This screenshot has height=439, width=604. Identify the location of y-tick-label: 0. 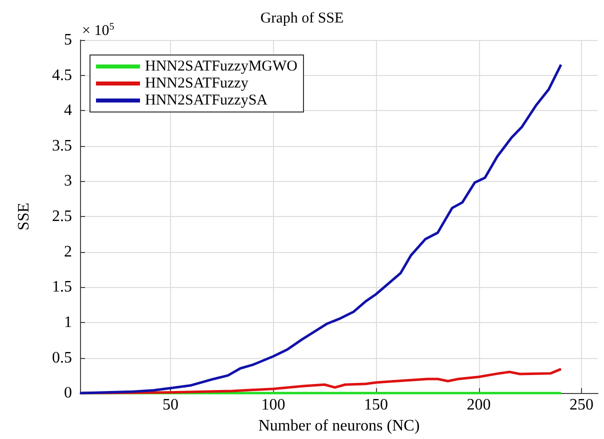
(68, 393).